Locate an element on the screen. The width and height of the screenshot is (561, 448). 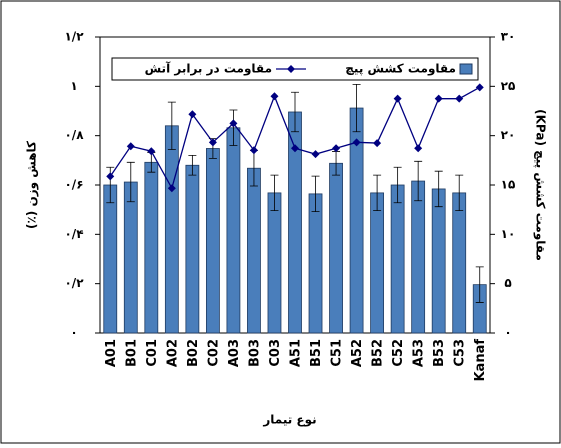
y2-tick-label: ۲۵ is located at coordinates (508, 86).